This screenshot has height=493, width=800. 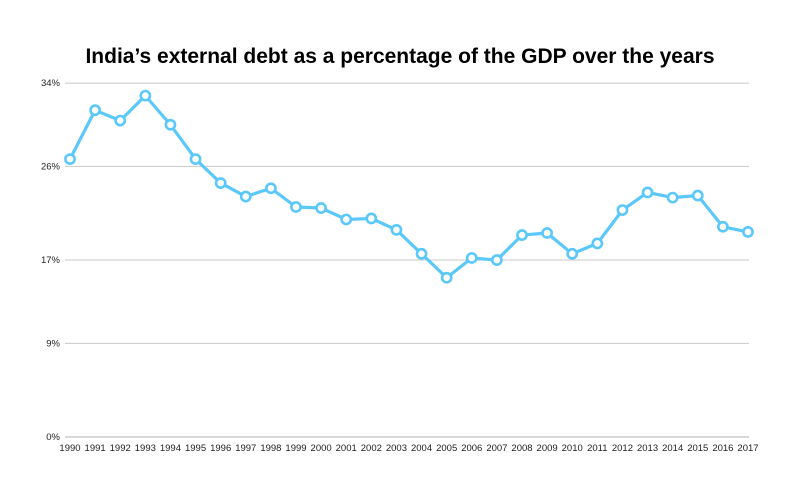 I want to click on data-point-1990, so click(x=70, y=159).